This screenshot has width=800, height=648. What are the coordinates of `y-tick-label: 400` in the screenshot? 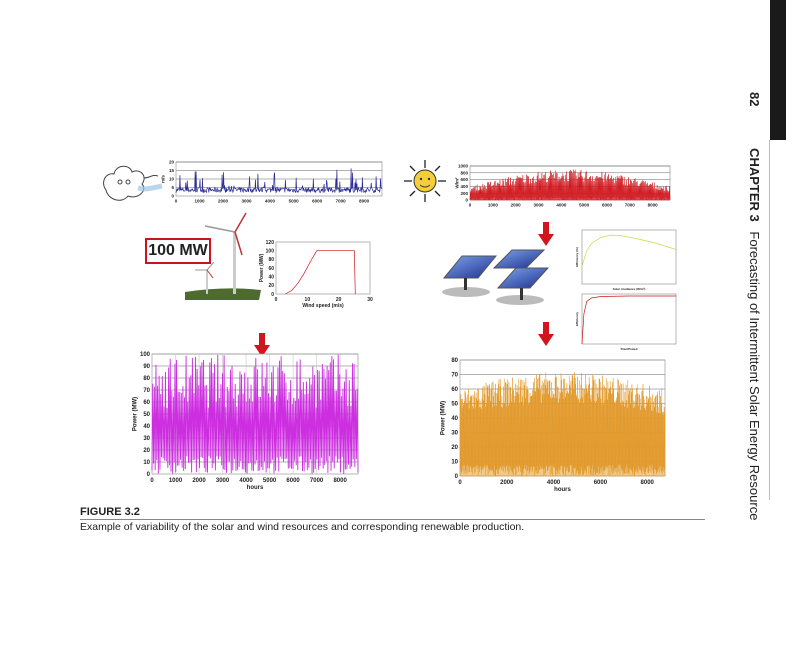 It's located at (464, 186).